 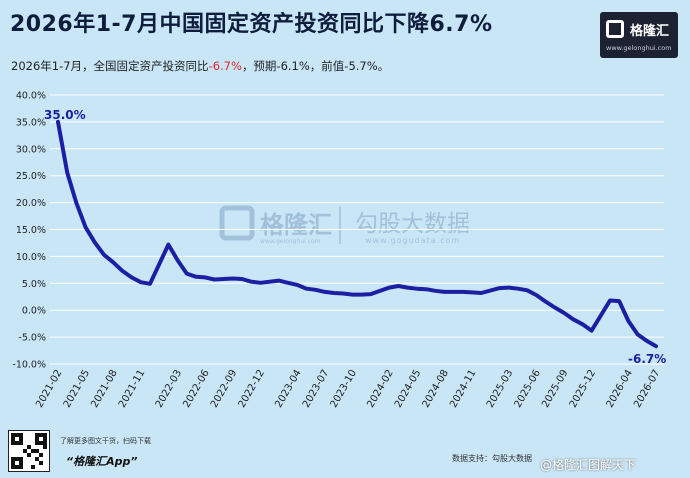 I want to click on page-title: 2026年1-7月中国固定资产投资同比下降6.7%, so click(x=251, y=24).